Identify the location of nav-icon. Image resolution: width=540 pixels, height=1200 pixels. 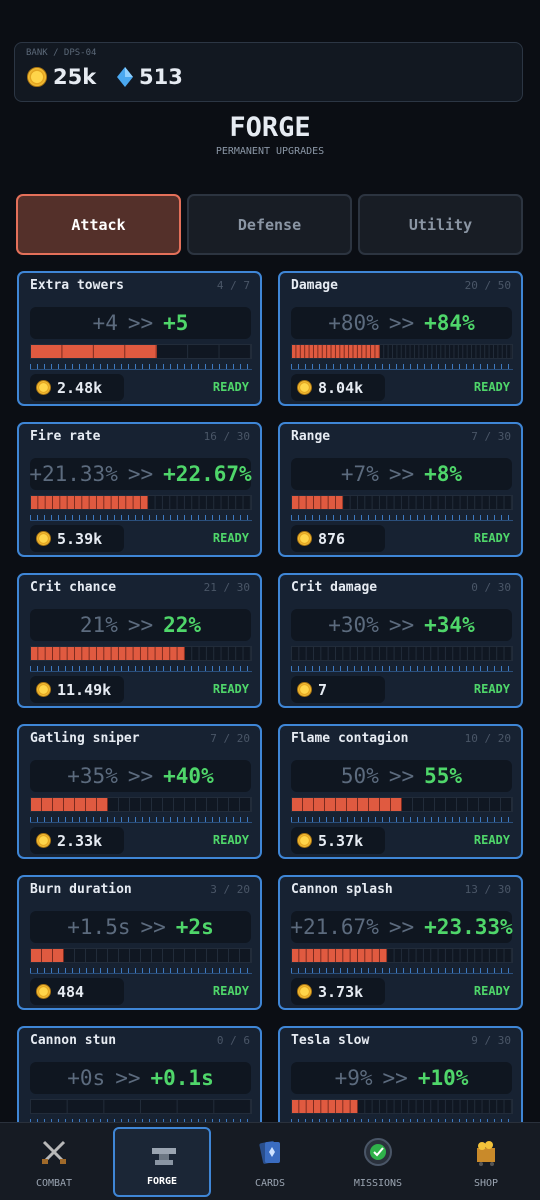
(378, 1152).